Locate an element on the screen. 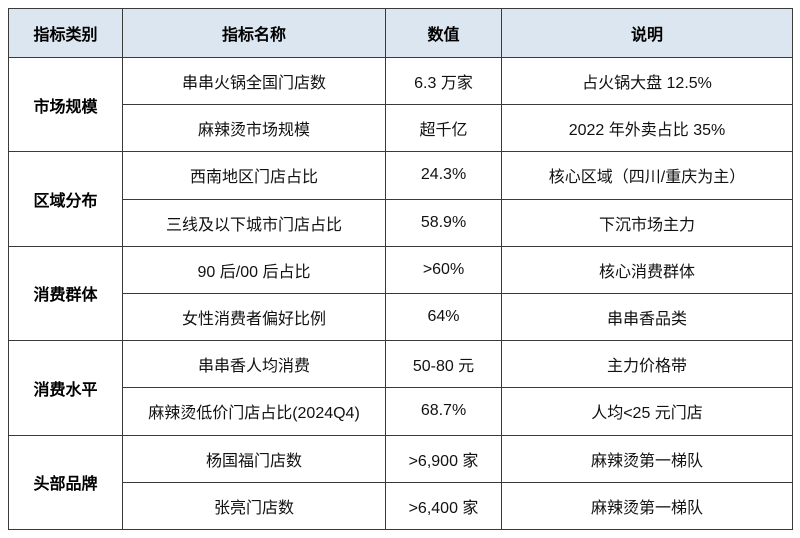 Image resolution: width=800 pixels, height=538 pixels. column-header-category: 指标类别 is located at coordinates (65, 33).